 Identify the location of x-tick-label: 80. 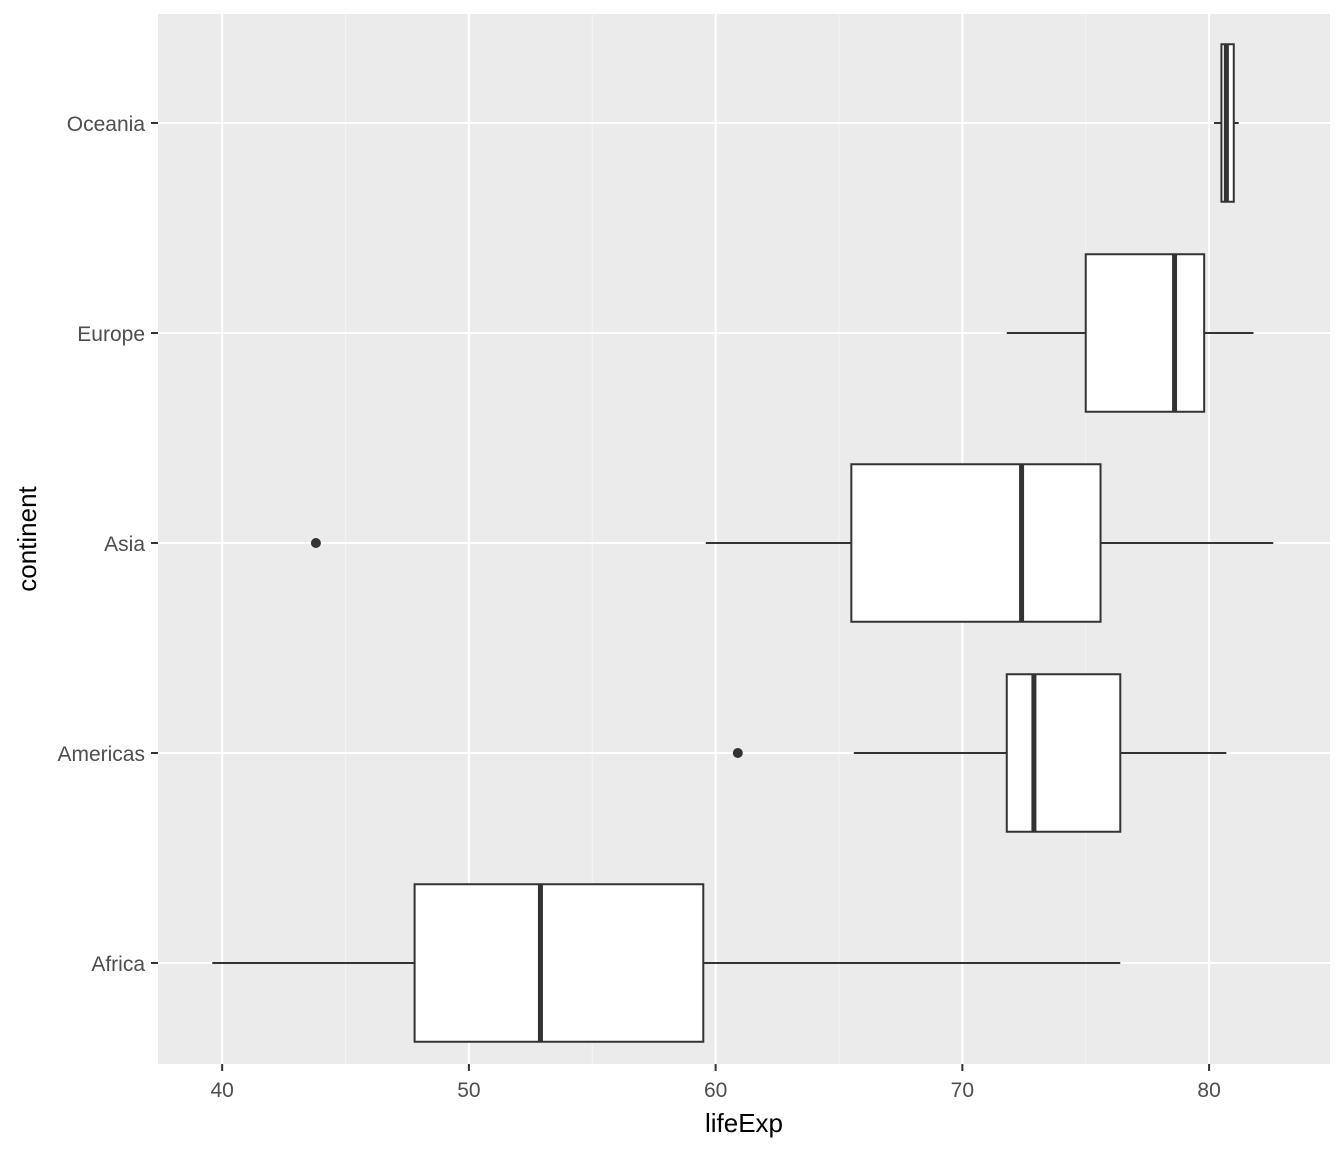
(1208, 1090).